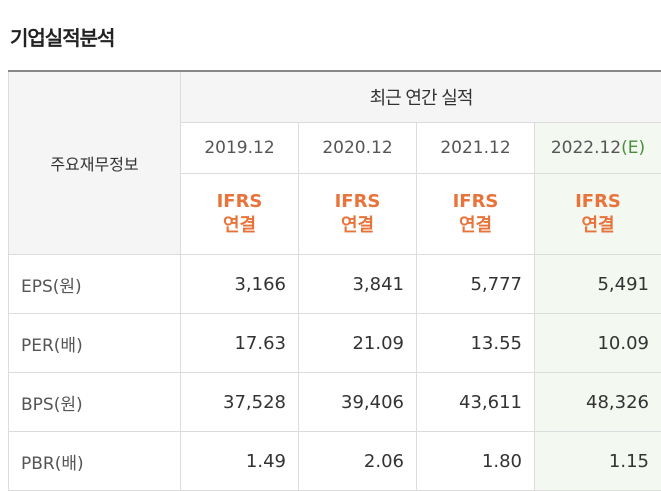 The width and height of the screenshot is (661, 491). I want to click on period-header: 2020.12, so click(358, 148).